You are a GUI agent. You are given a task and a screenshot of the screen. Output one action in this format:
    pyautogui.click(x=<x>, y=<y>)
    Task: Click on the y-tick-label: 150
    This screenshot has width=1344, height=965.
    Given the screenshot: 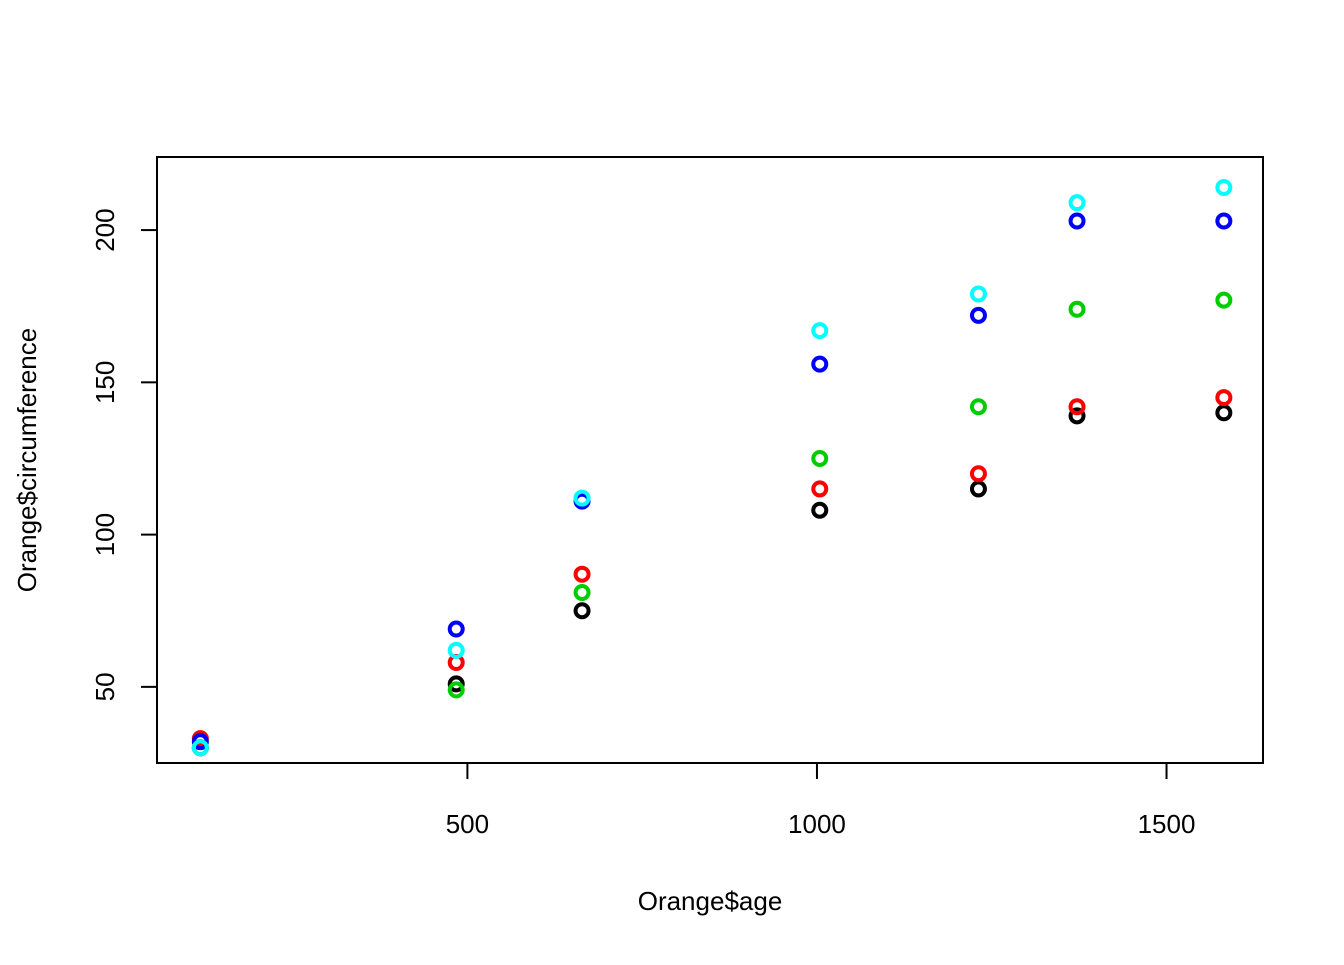 What is the action you would take?
    pyautogui.click(x=105, y=382)
    